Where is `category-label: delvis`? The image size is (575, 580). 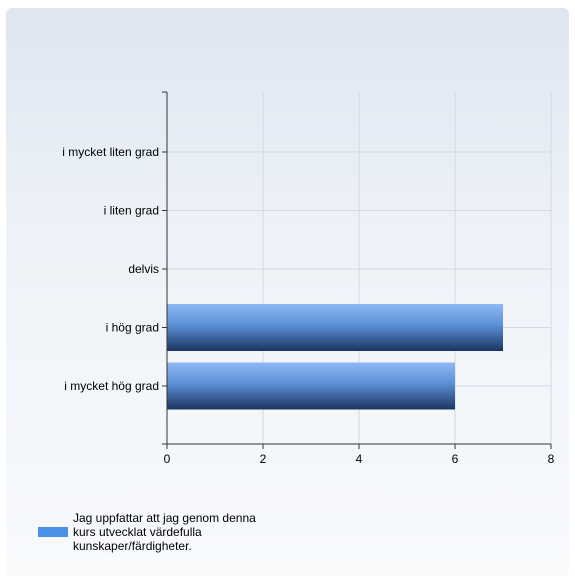
category-label: delvis is located at coordinates (143, 269).